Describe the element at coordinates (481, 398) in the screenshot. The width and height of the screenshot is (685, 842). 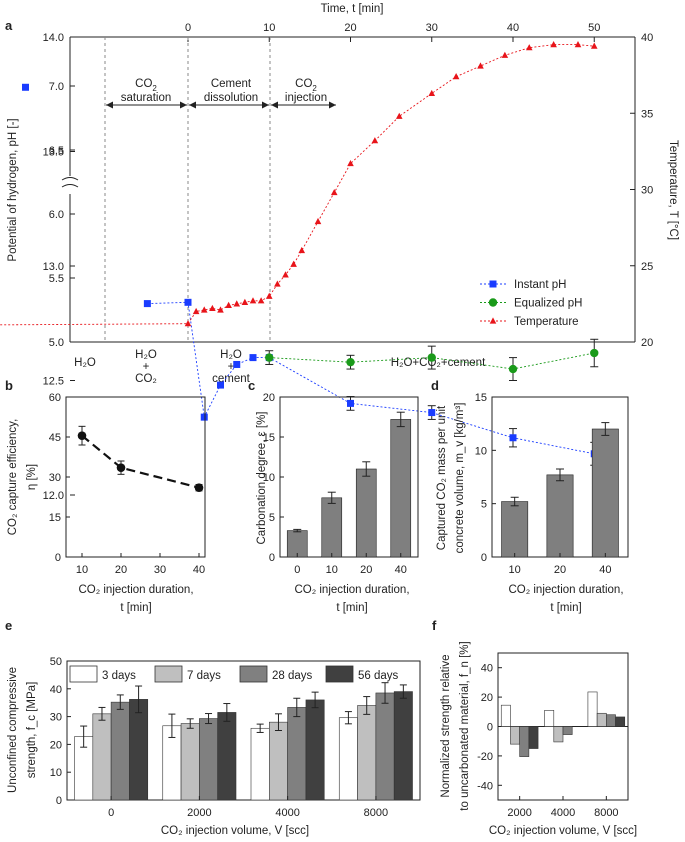
I see `ytick-label: 15` at that location.